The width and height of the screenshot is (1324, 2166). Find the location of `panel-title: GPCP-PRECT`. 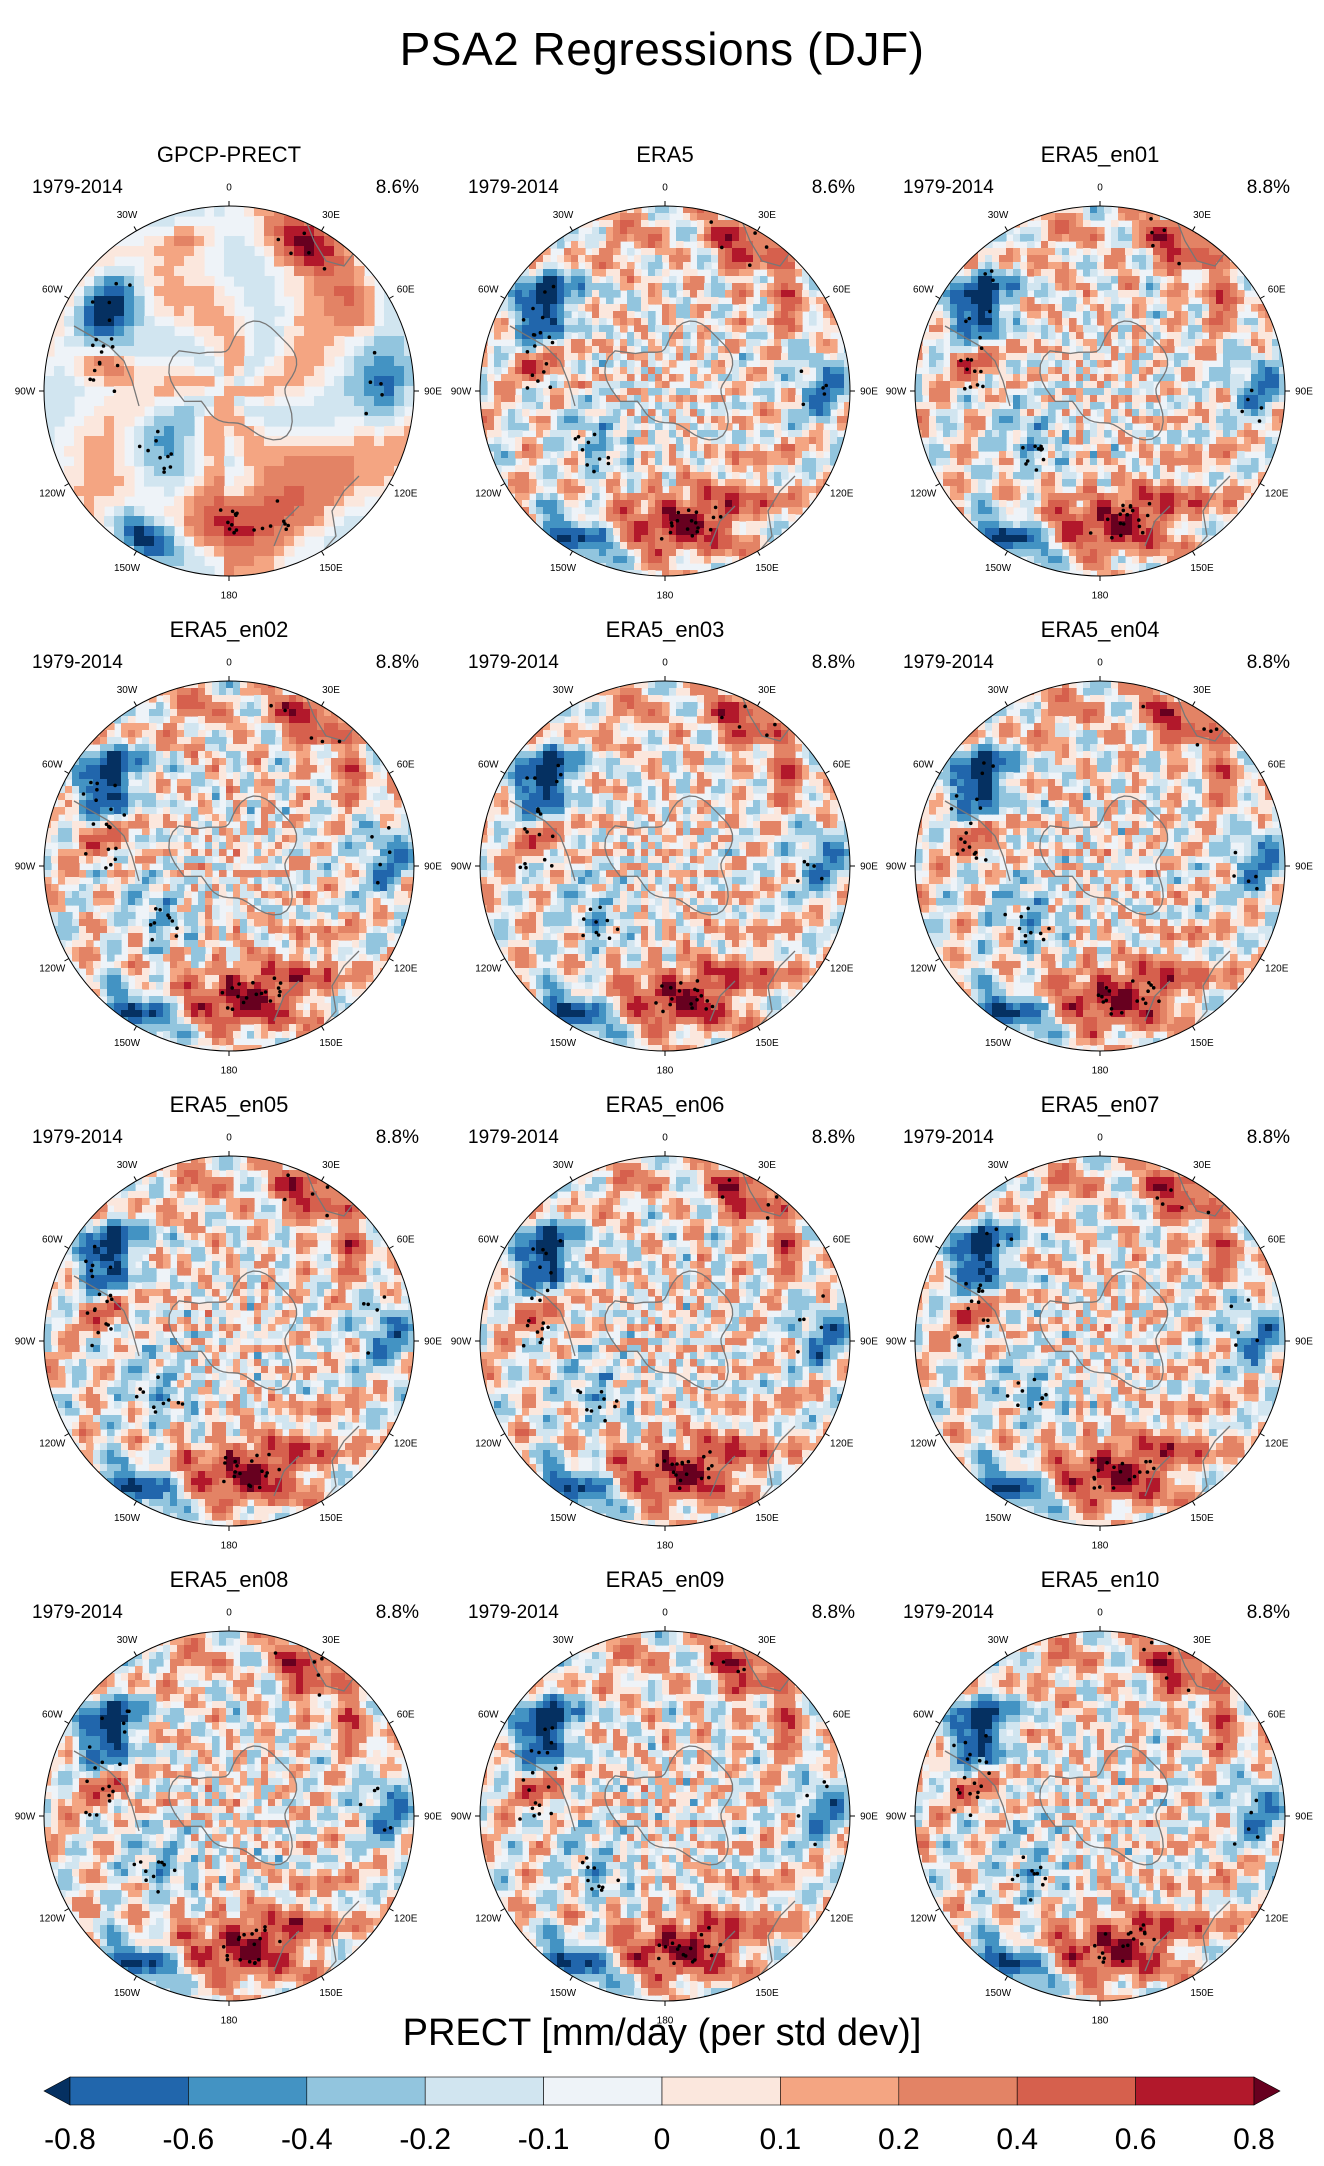

panel-title: GPCP-PRECT is located at coordinates (229, 155).